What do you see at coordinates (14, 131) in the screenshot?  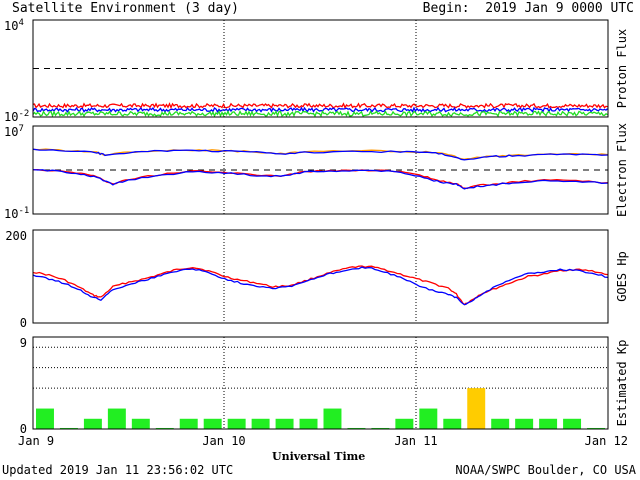 I see `y-tick-label: 107` at bounding box center [14, 131].